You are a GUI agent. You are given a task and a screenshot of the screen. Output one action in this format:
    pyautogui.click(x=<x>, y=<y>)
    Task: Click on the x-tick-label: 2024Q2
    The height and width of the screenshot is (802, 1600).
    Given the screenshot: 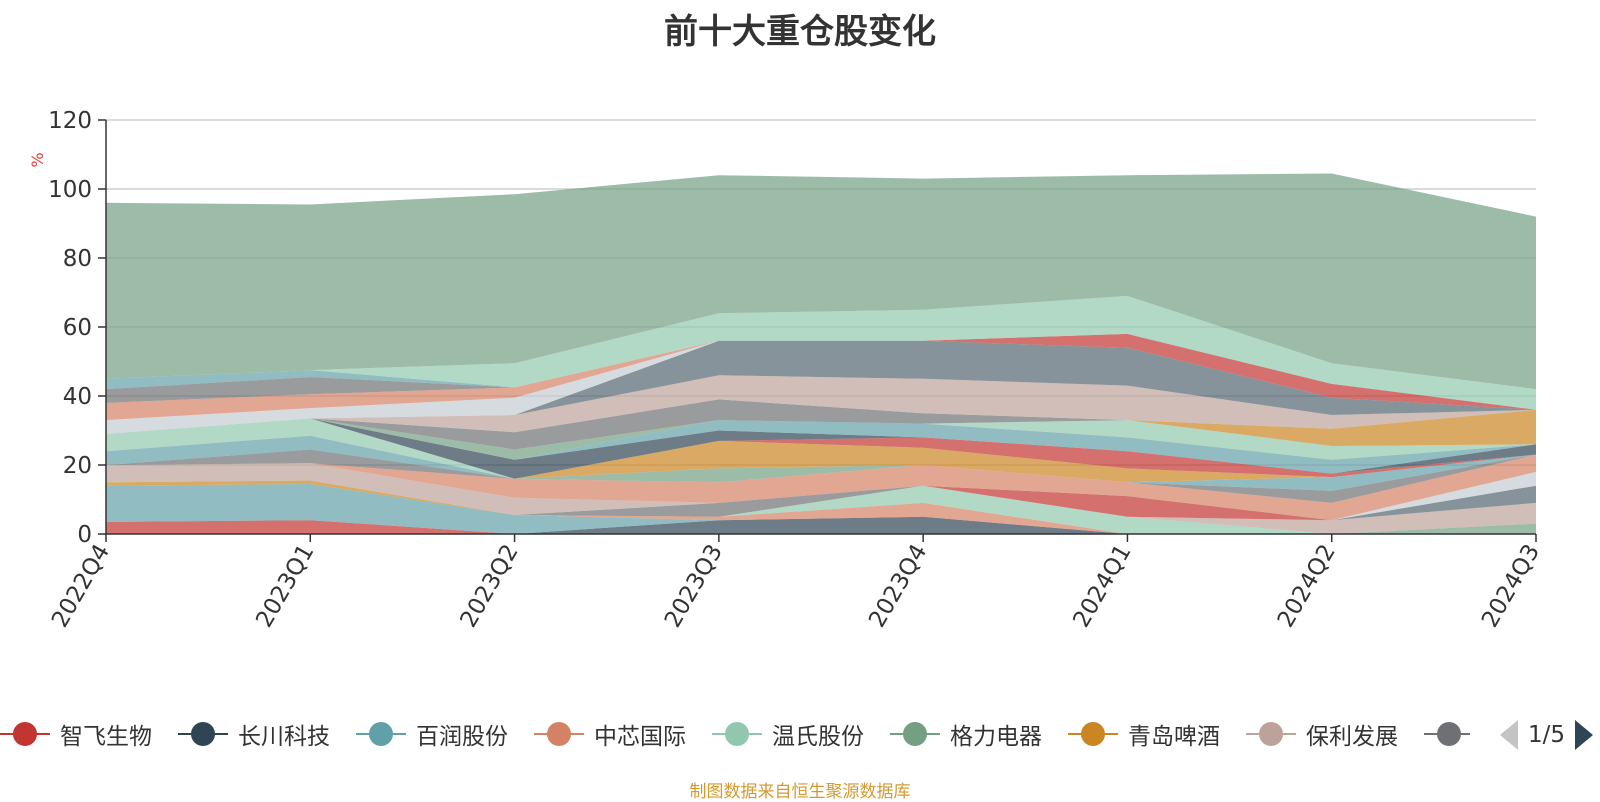 What is the action you would take?
    pyautogui.click(x=1307, y=586)
    